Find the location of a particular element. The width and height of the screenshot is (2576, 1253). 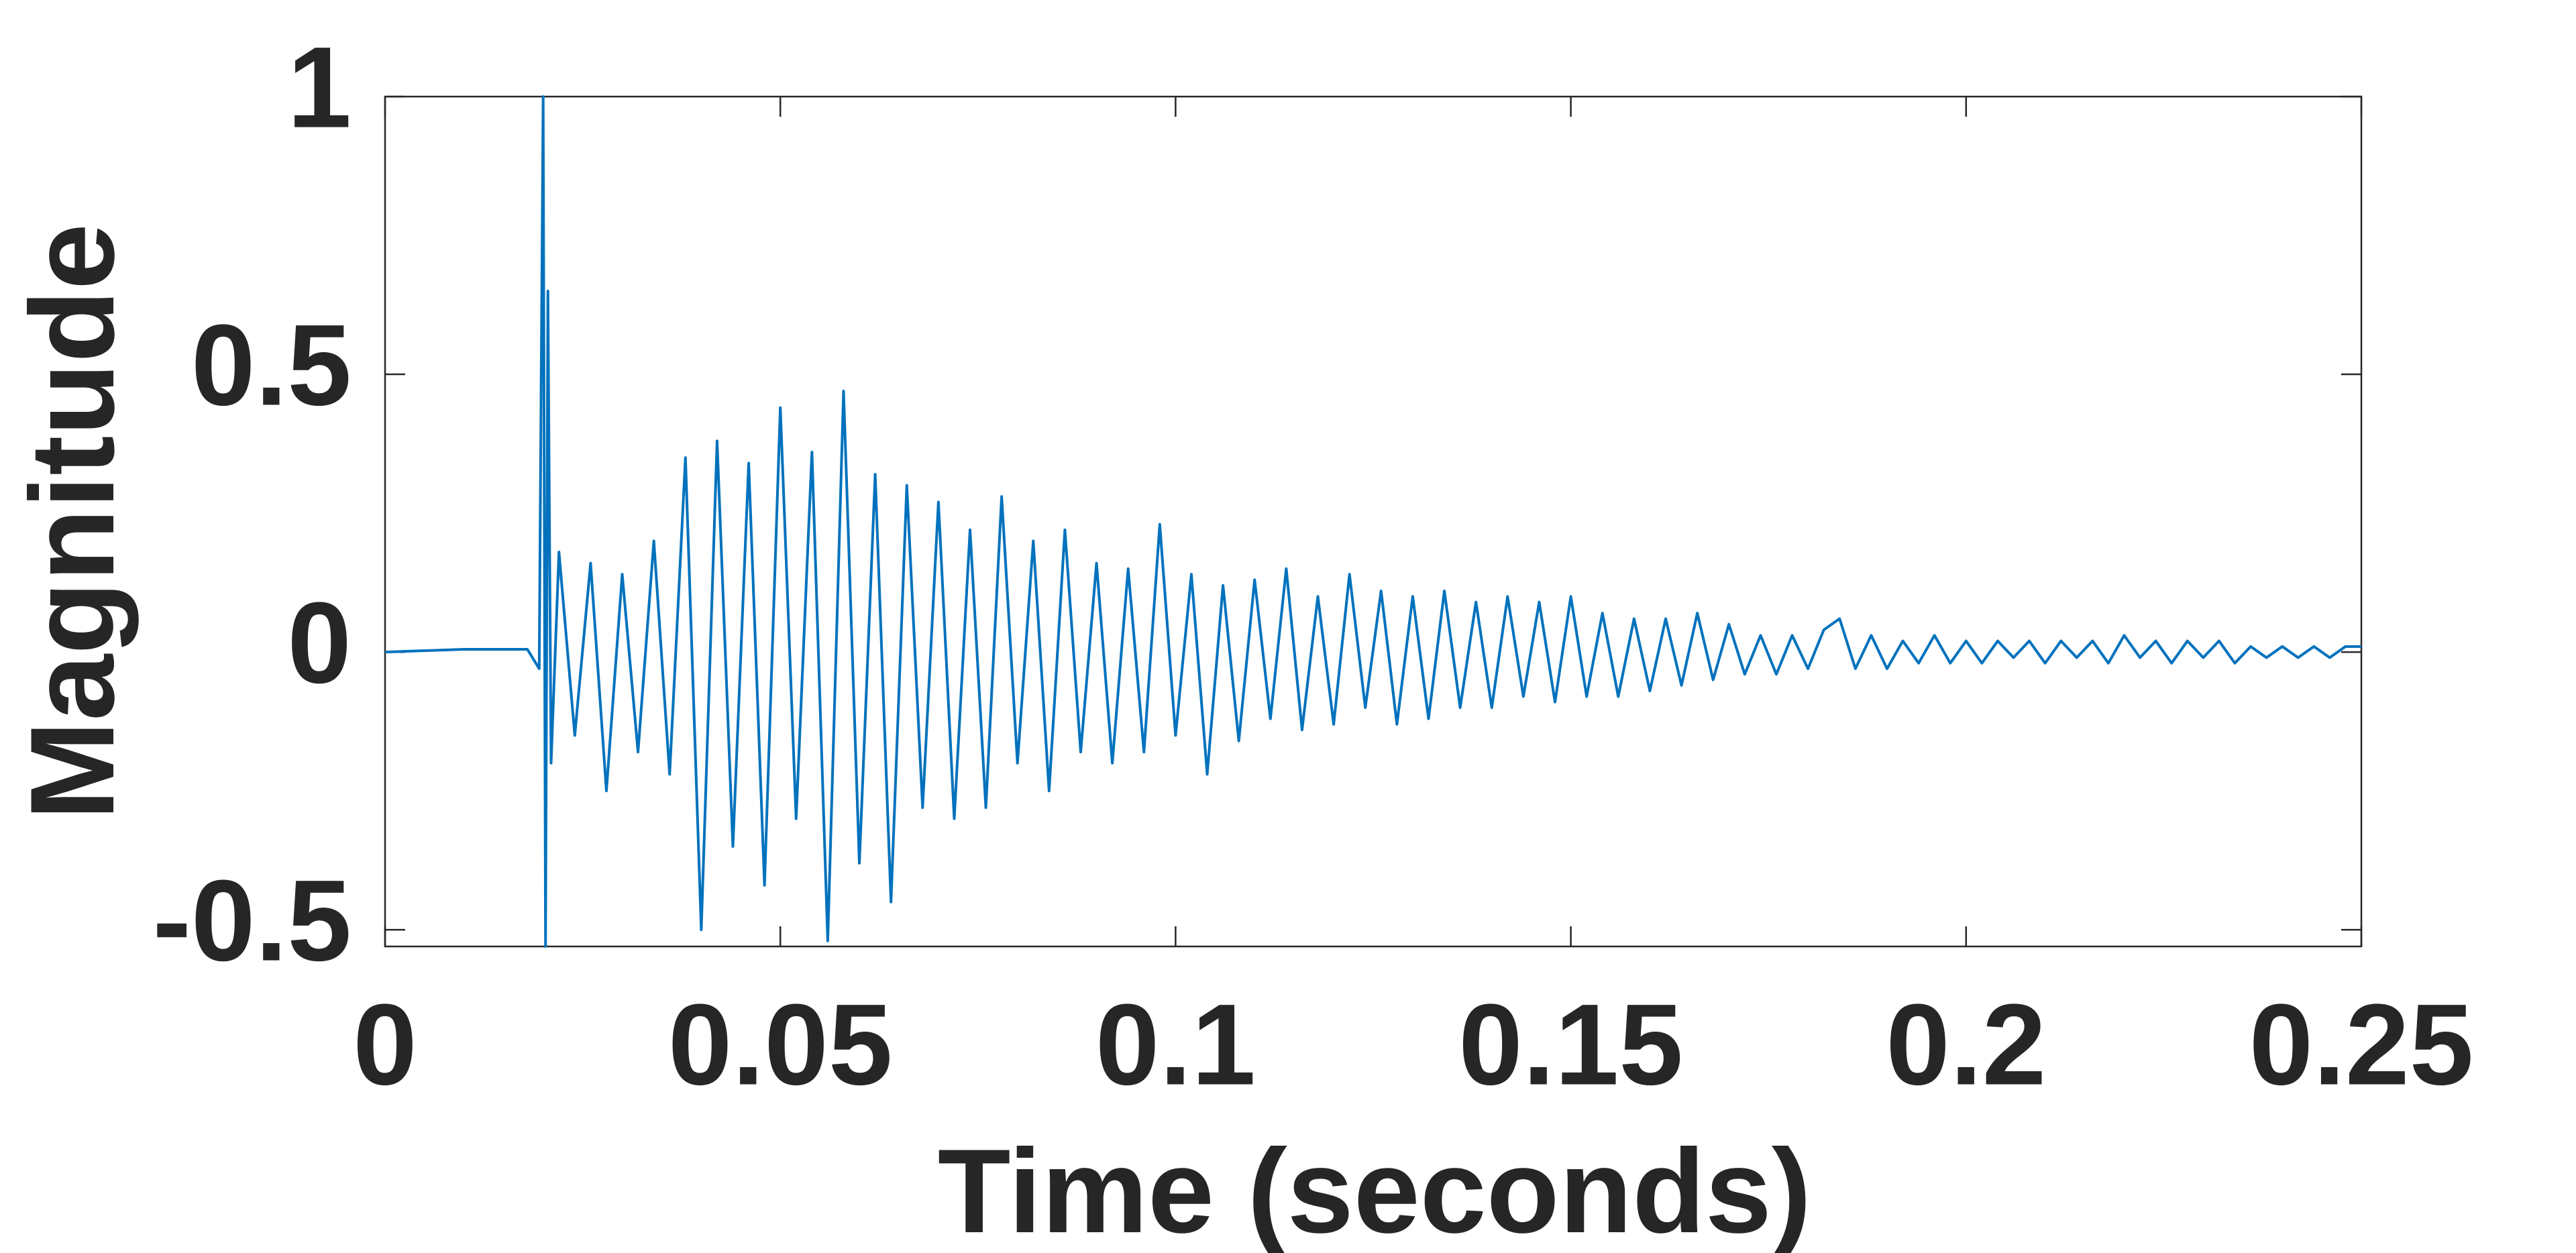

x-tick-label: 0 is located at coordinates (385, 1044).